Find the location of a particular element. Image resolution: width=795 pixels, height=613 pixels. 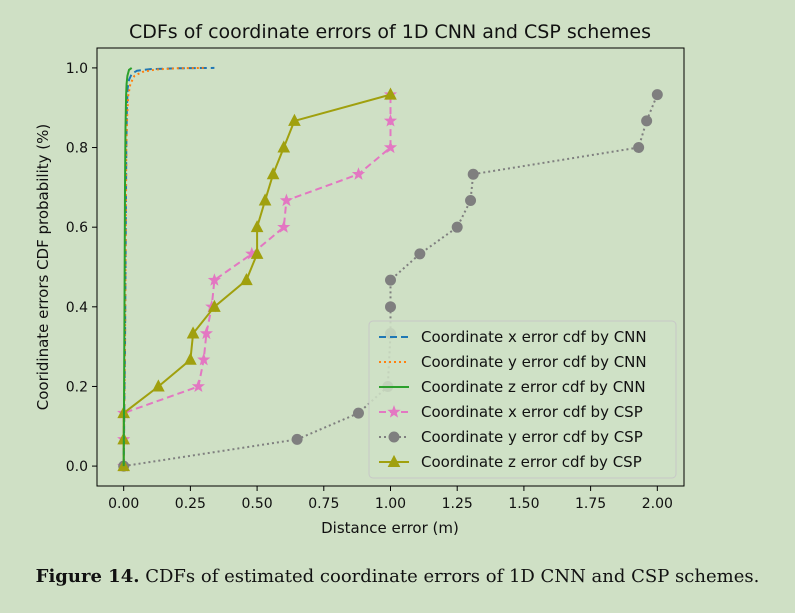

legend-label: Coordinate z error cdf by CNN is located at coordinates (533, 387).